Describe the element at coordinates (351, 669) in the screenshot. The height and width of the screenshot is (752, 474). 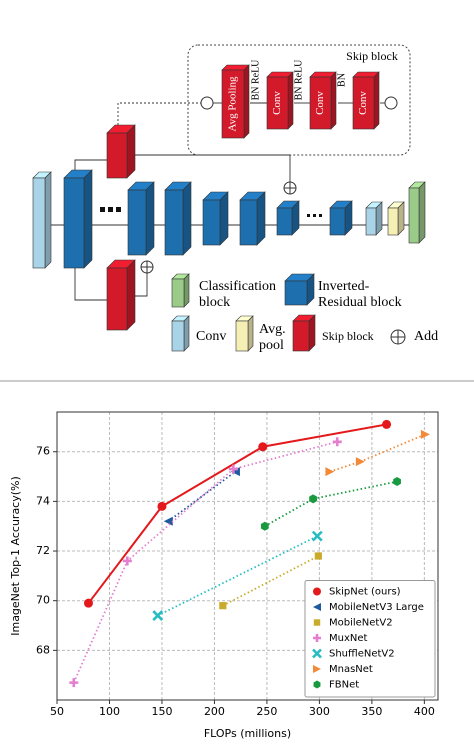
I see `legend-label: MnasNet` at that location.